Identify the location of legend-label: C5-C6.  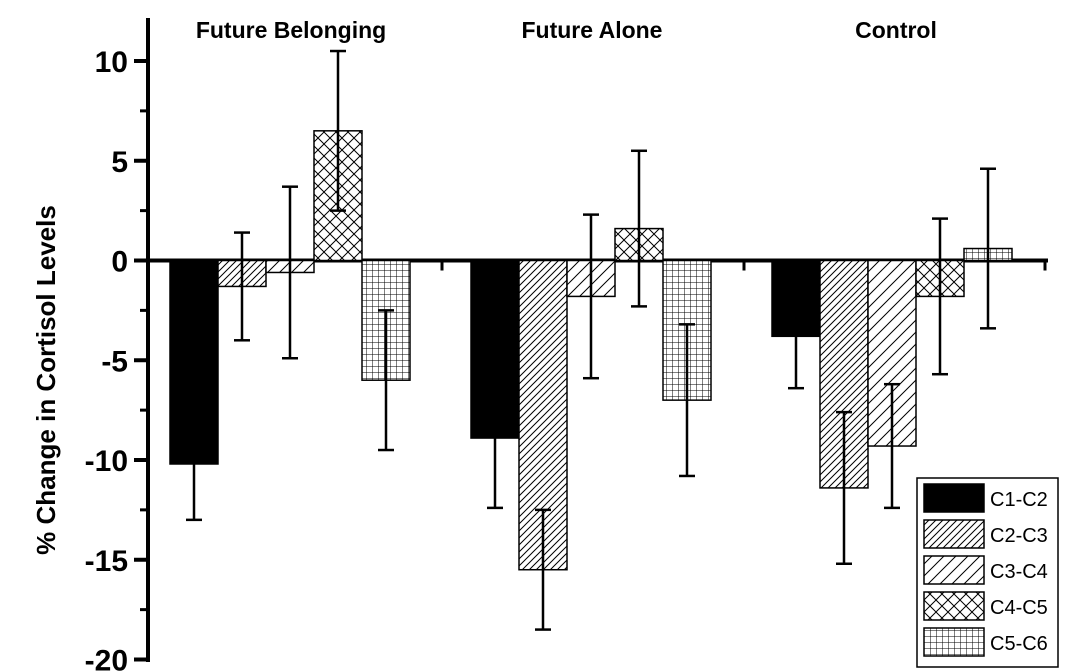
(1019, 644).